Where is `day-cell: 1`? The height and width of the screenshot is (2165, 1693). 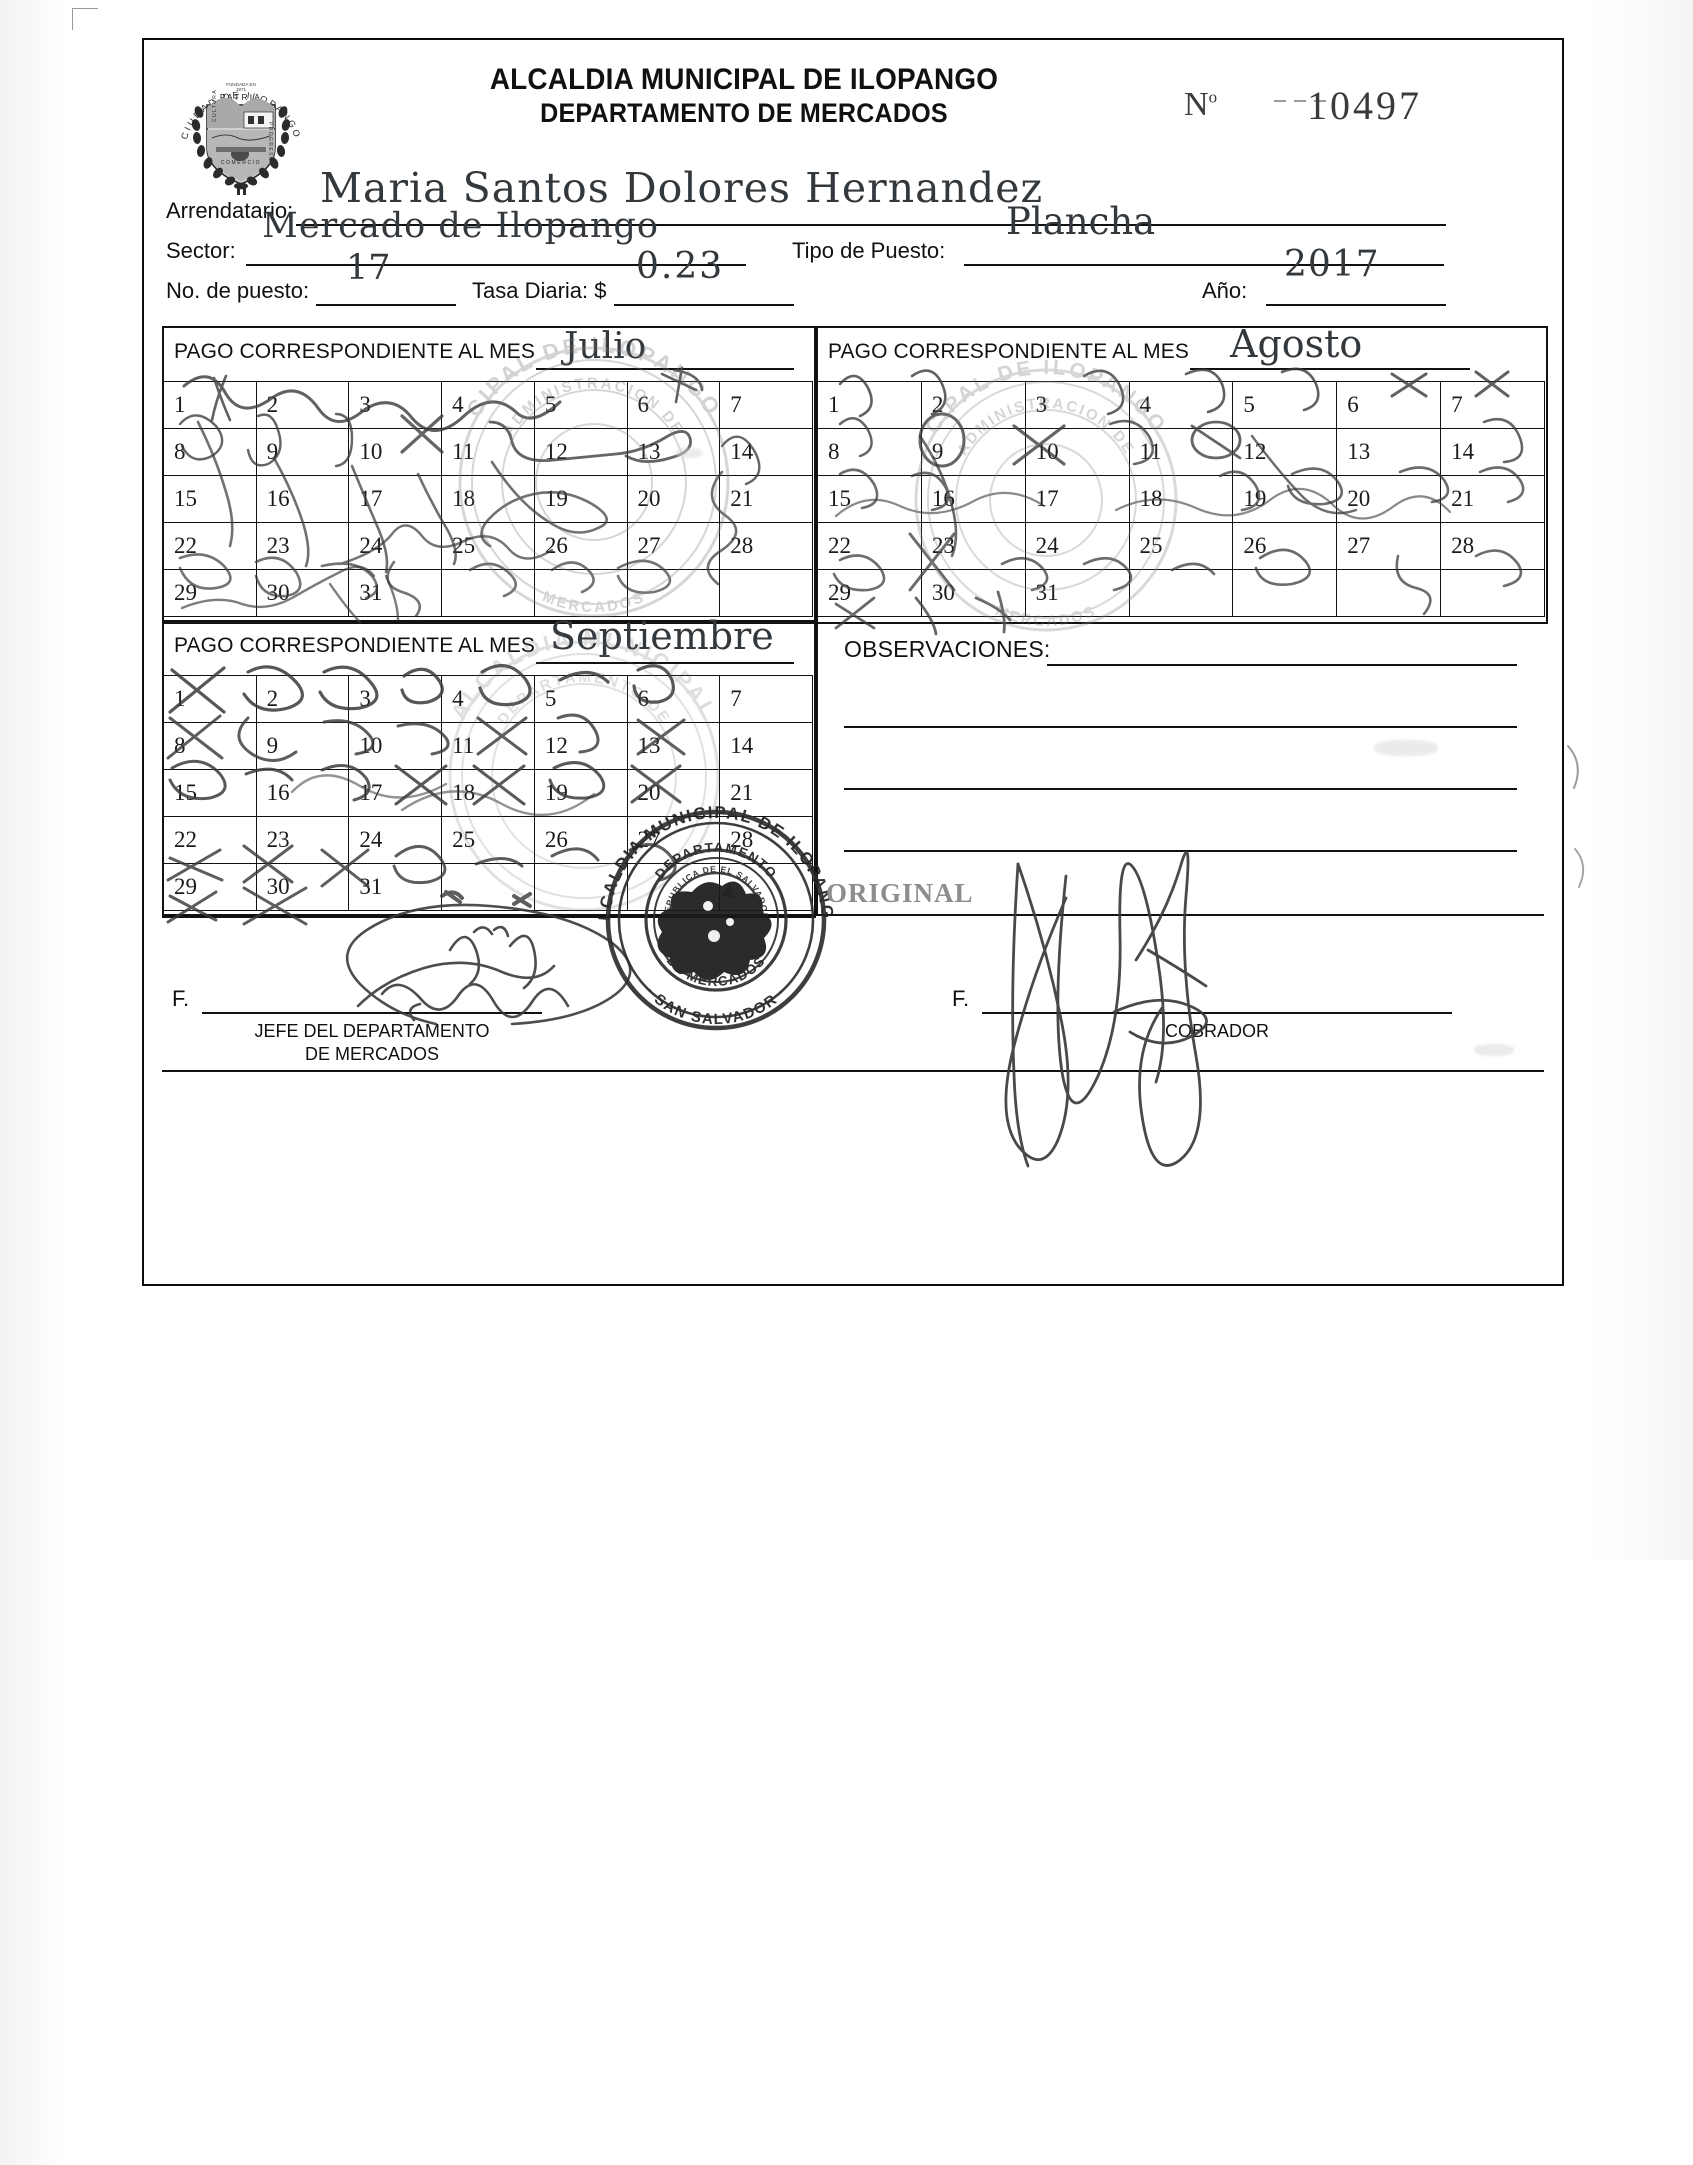 day-cell: 1 is located at coordinates (869, 405).